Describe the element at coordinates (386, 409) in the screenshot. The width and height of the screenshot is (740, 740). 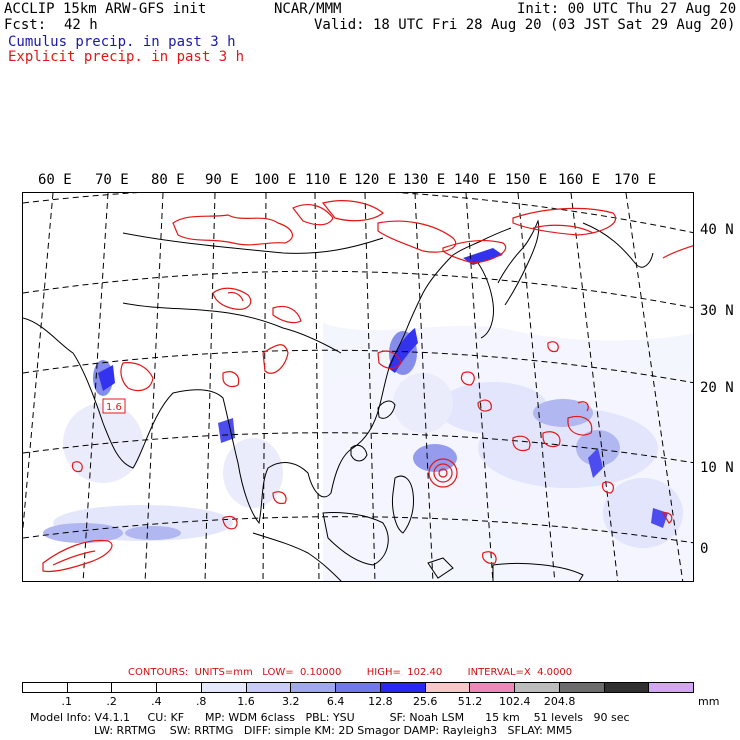
I see `taiwan-coastline` at that location.